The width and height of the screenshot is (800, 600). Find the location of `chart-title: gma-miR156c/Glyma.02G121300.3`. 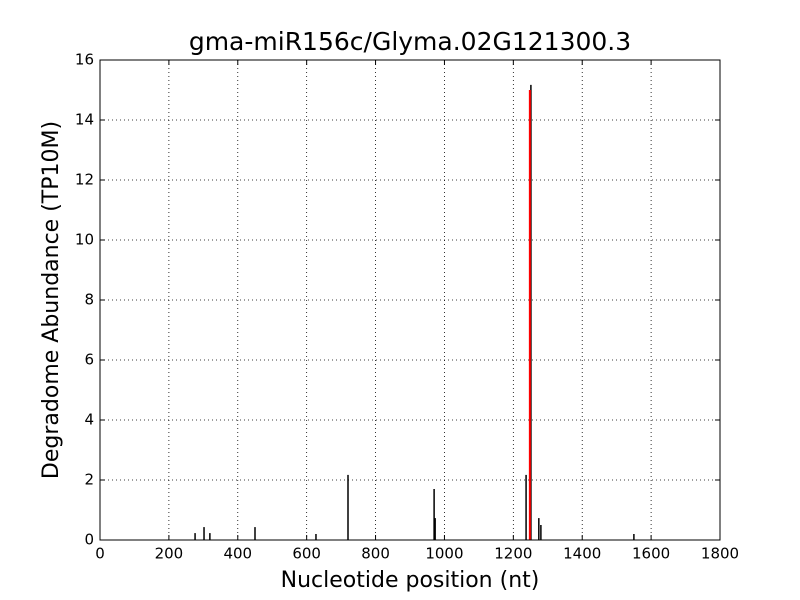

chart-title: gma-miR156c/Glyma.02G121300.3 is located at coordinates (410, 41).